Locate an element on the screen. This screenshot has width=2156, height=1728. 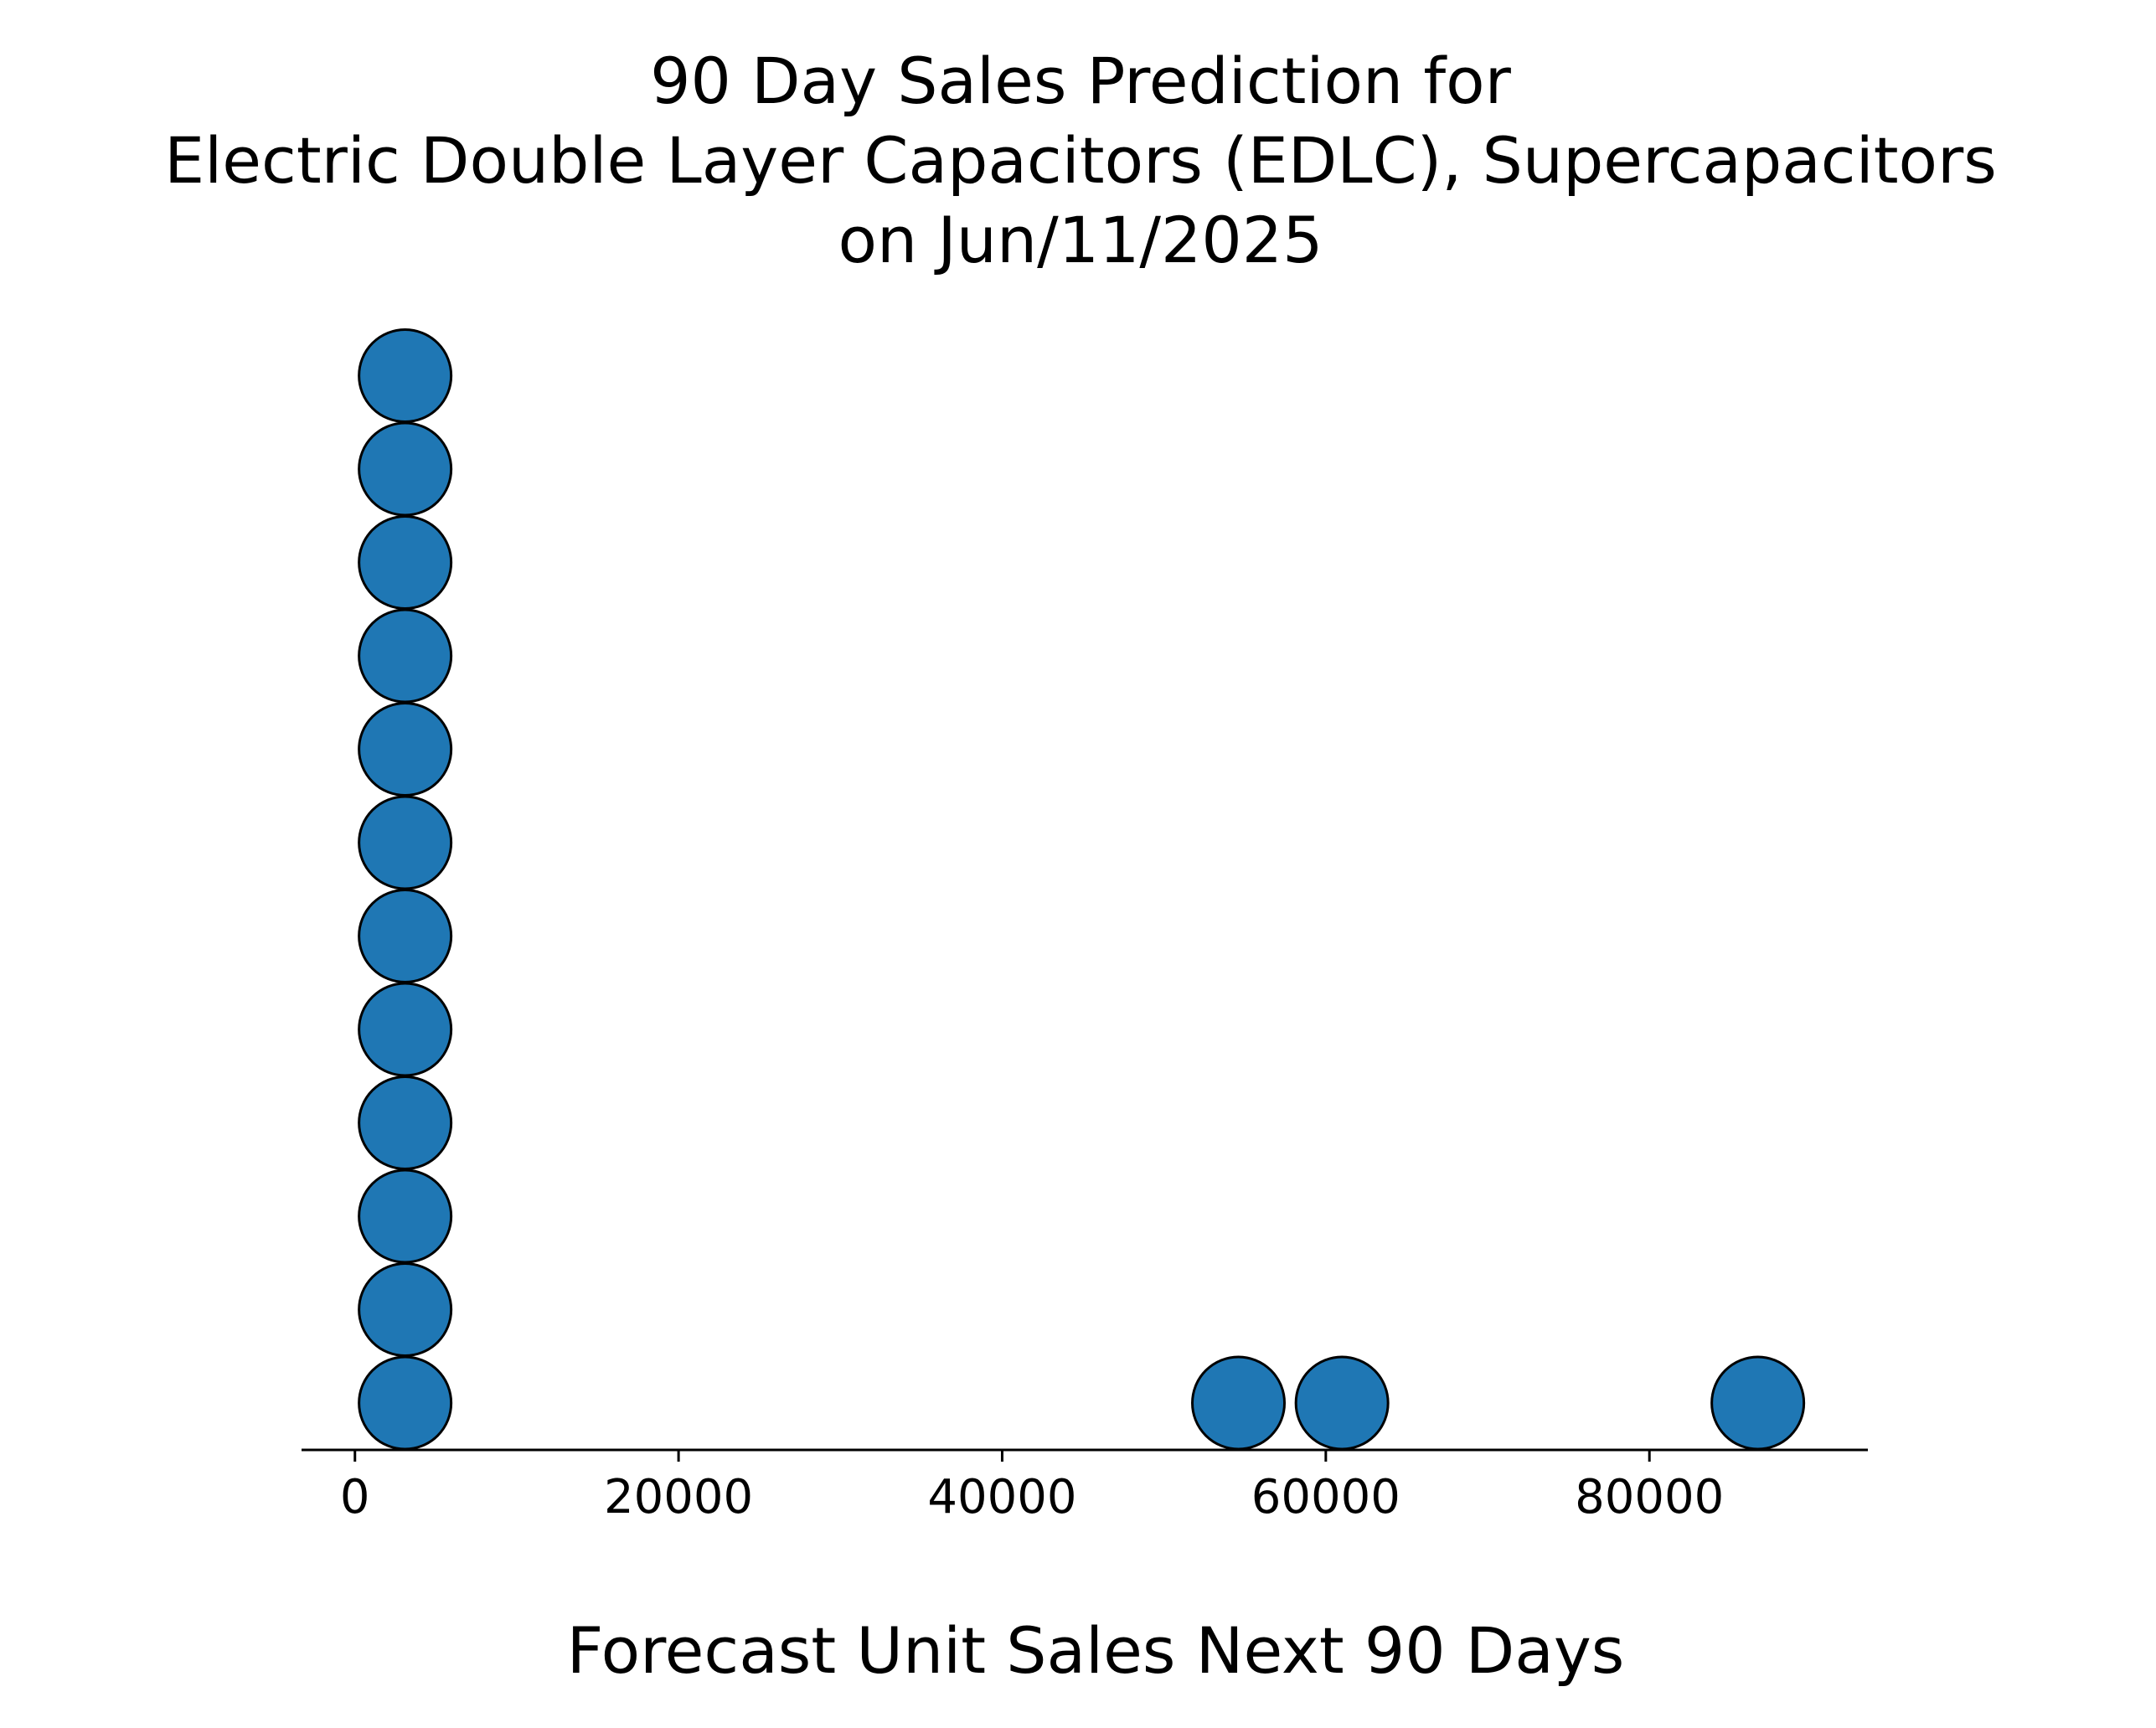
x-tick-label: 0 is located at coordinates (355, 1497).